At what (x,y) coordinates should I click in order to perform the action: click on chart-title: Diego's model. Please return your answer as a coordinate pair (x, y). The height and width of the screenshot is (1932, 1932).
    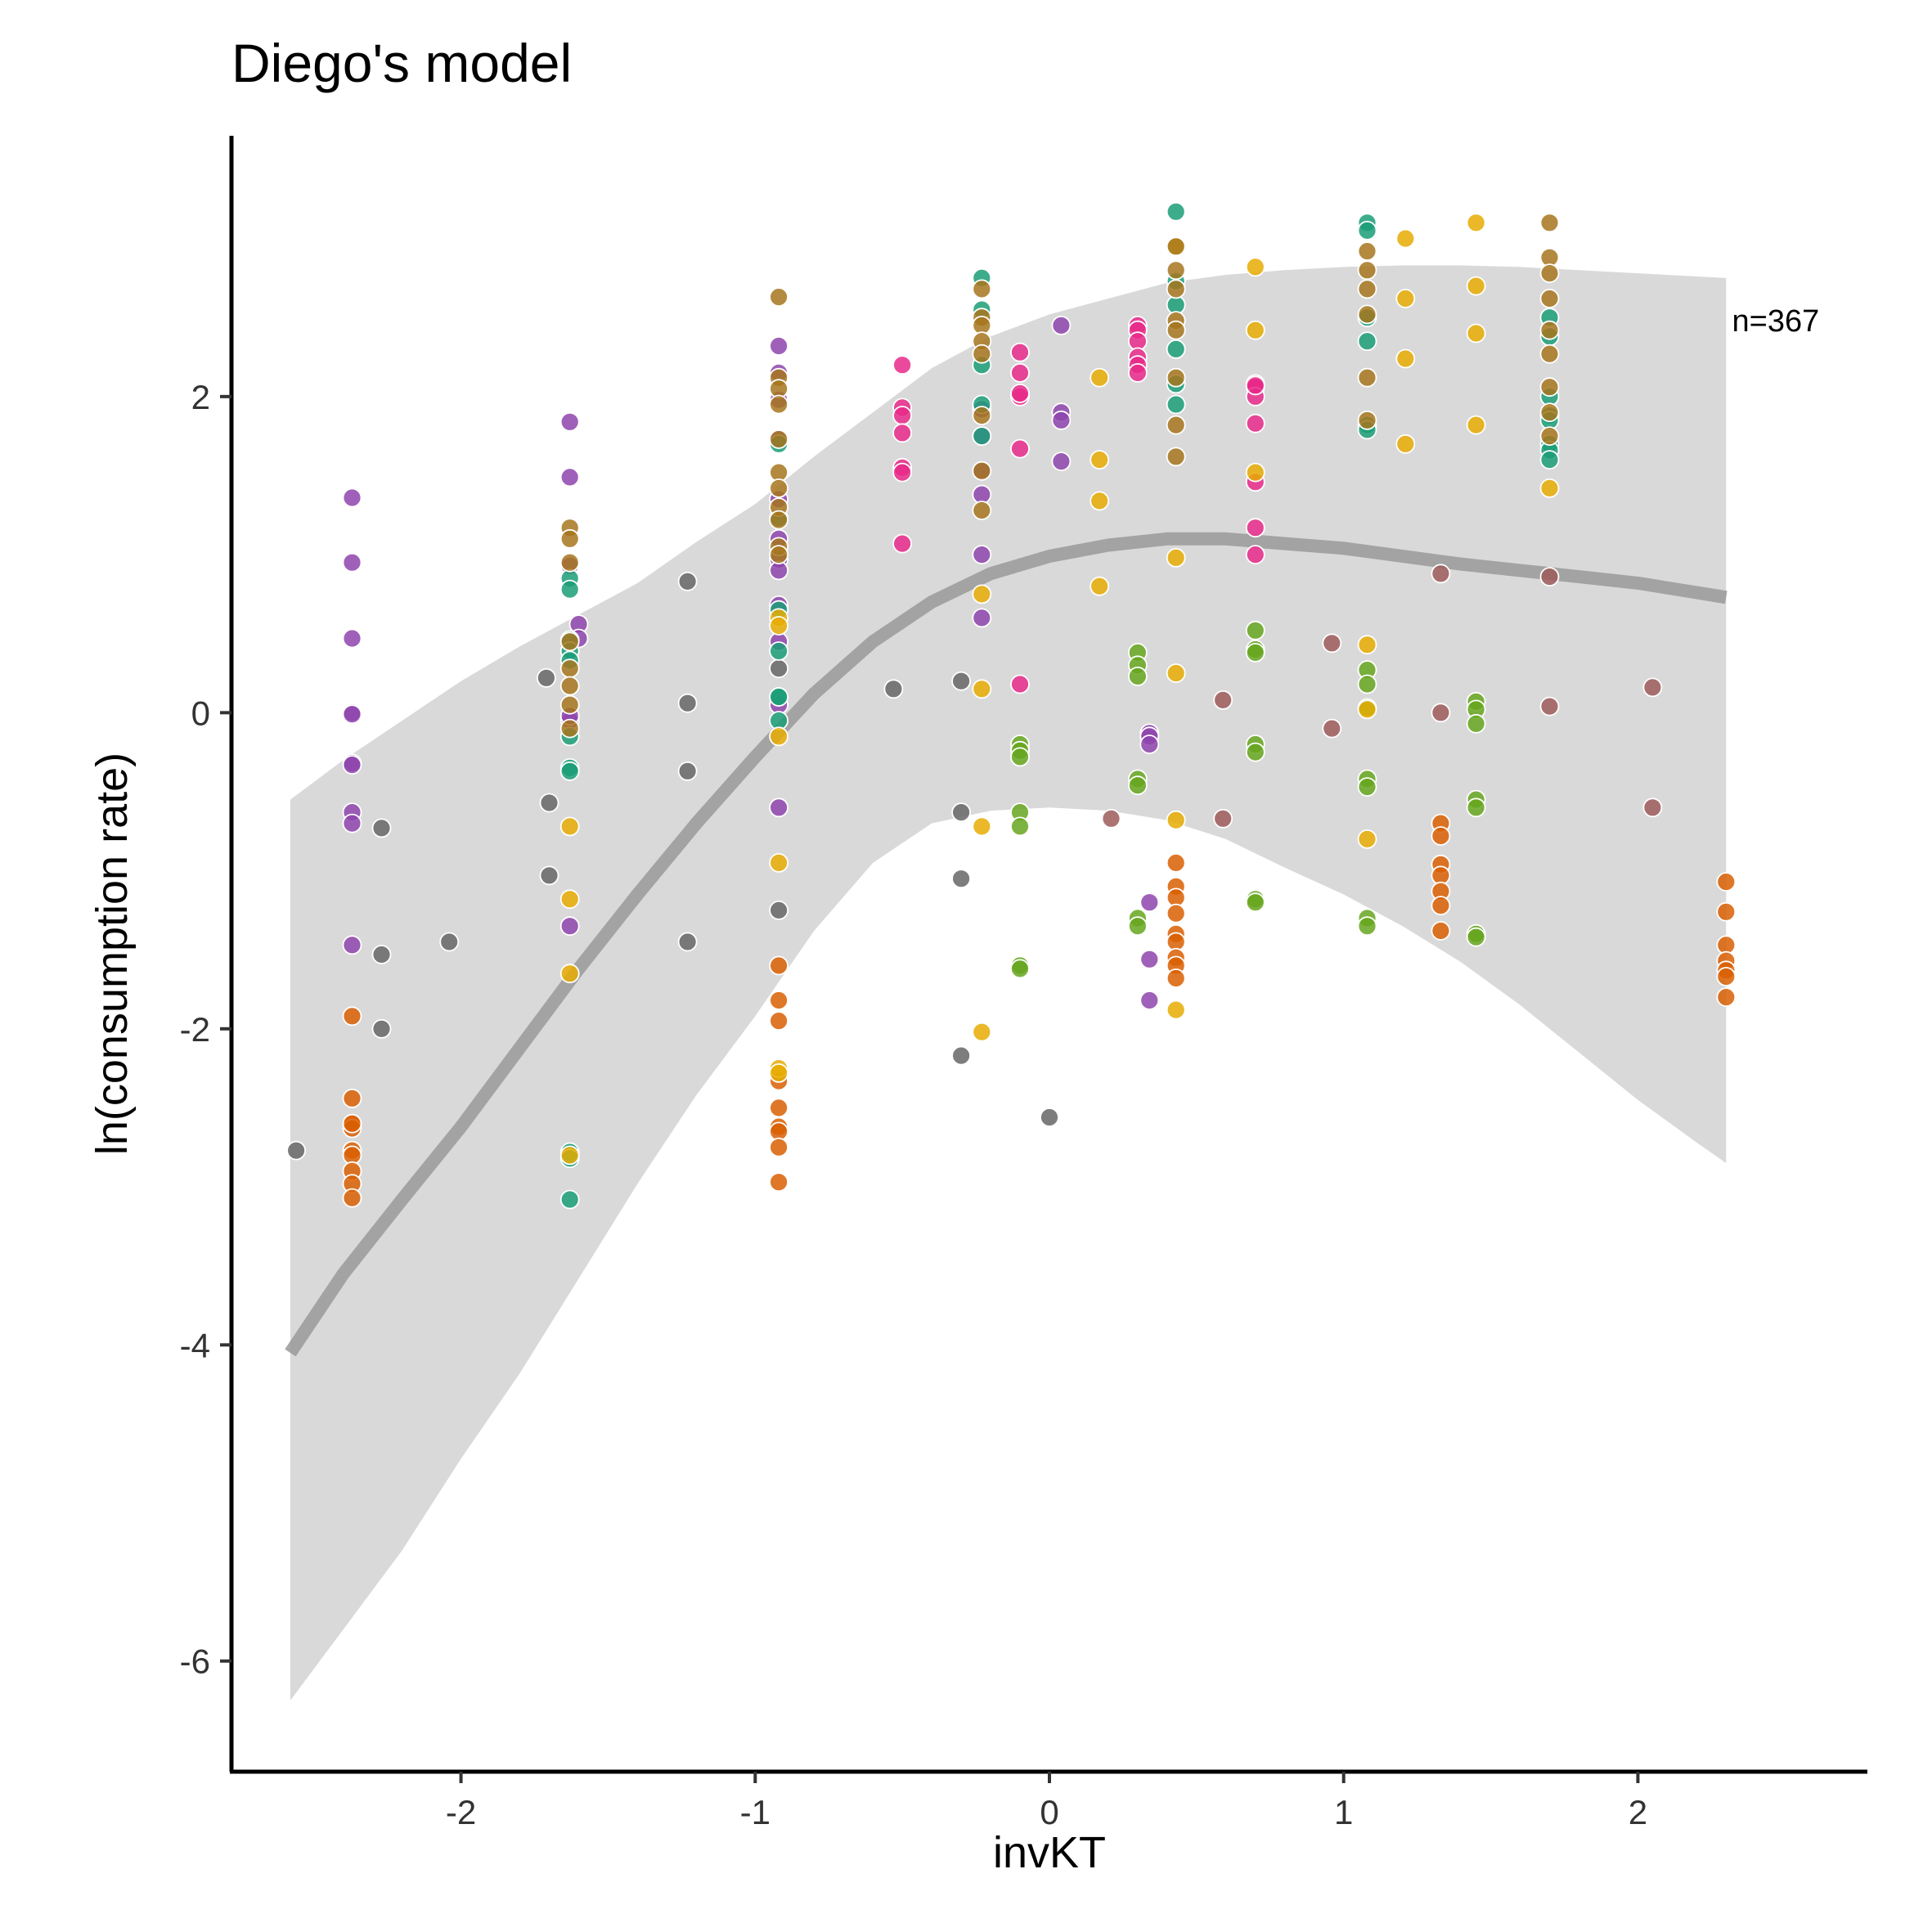
    Looking at the image, I should click on (402, 63).